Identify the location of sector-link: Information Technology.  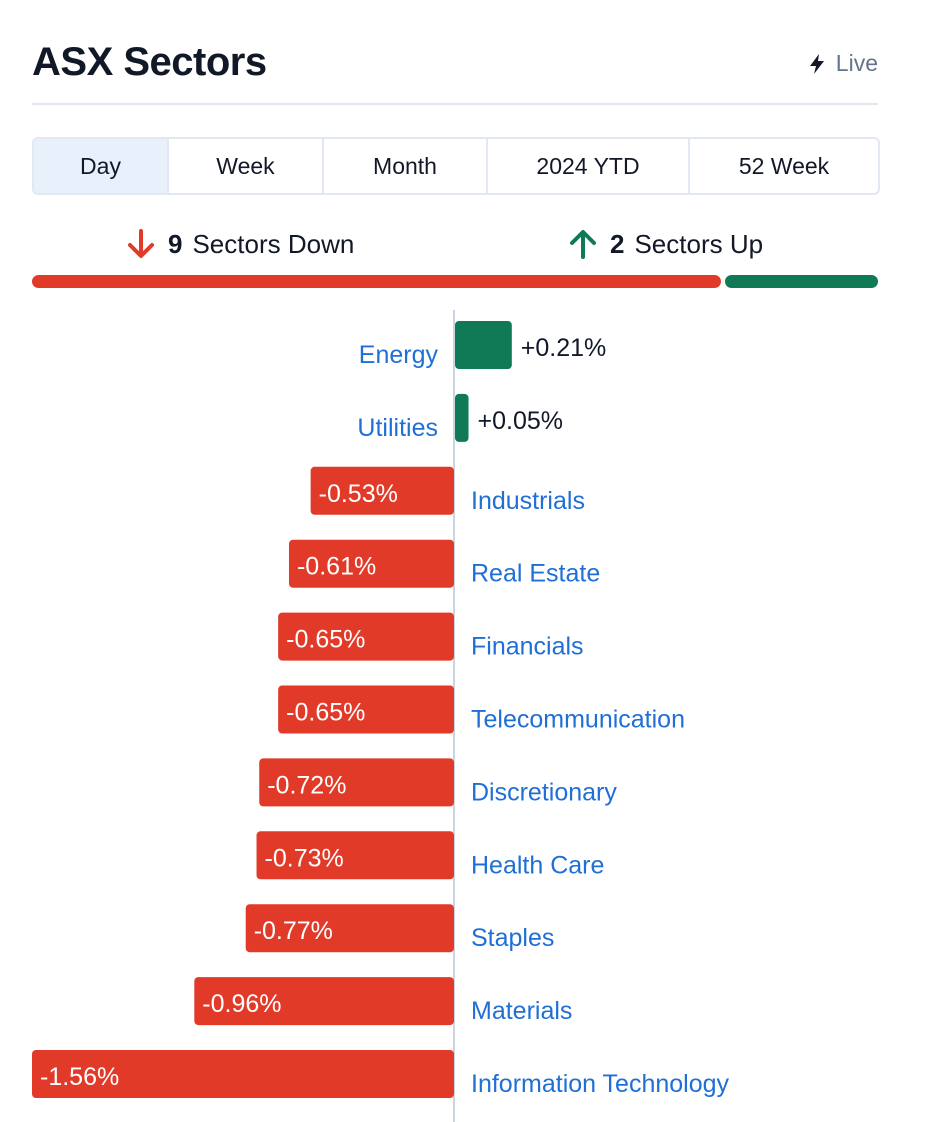
(600, 1084).